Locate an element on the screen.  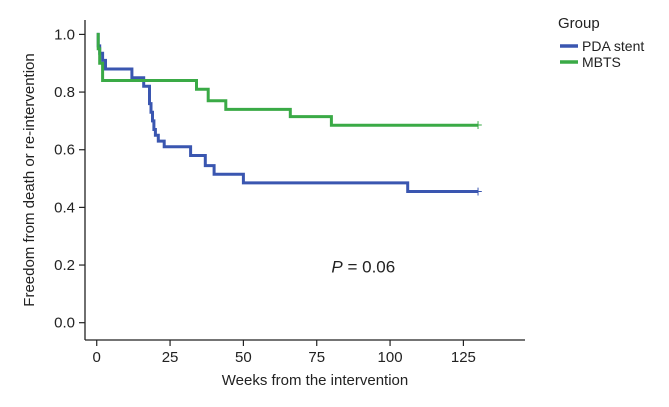
y-axis-title: Freedom from death or re-intervention is located at coordinates (29, 179).